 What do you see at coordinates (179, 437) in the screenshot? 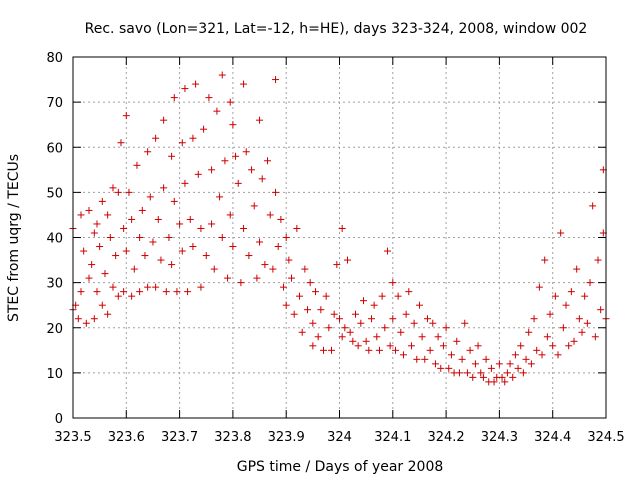
I see `x-tick-label: 323.7` at bounding box center [179, 437].